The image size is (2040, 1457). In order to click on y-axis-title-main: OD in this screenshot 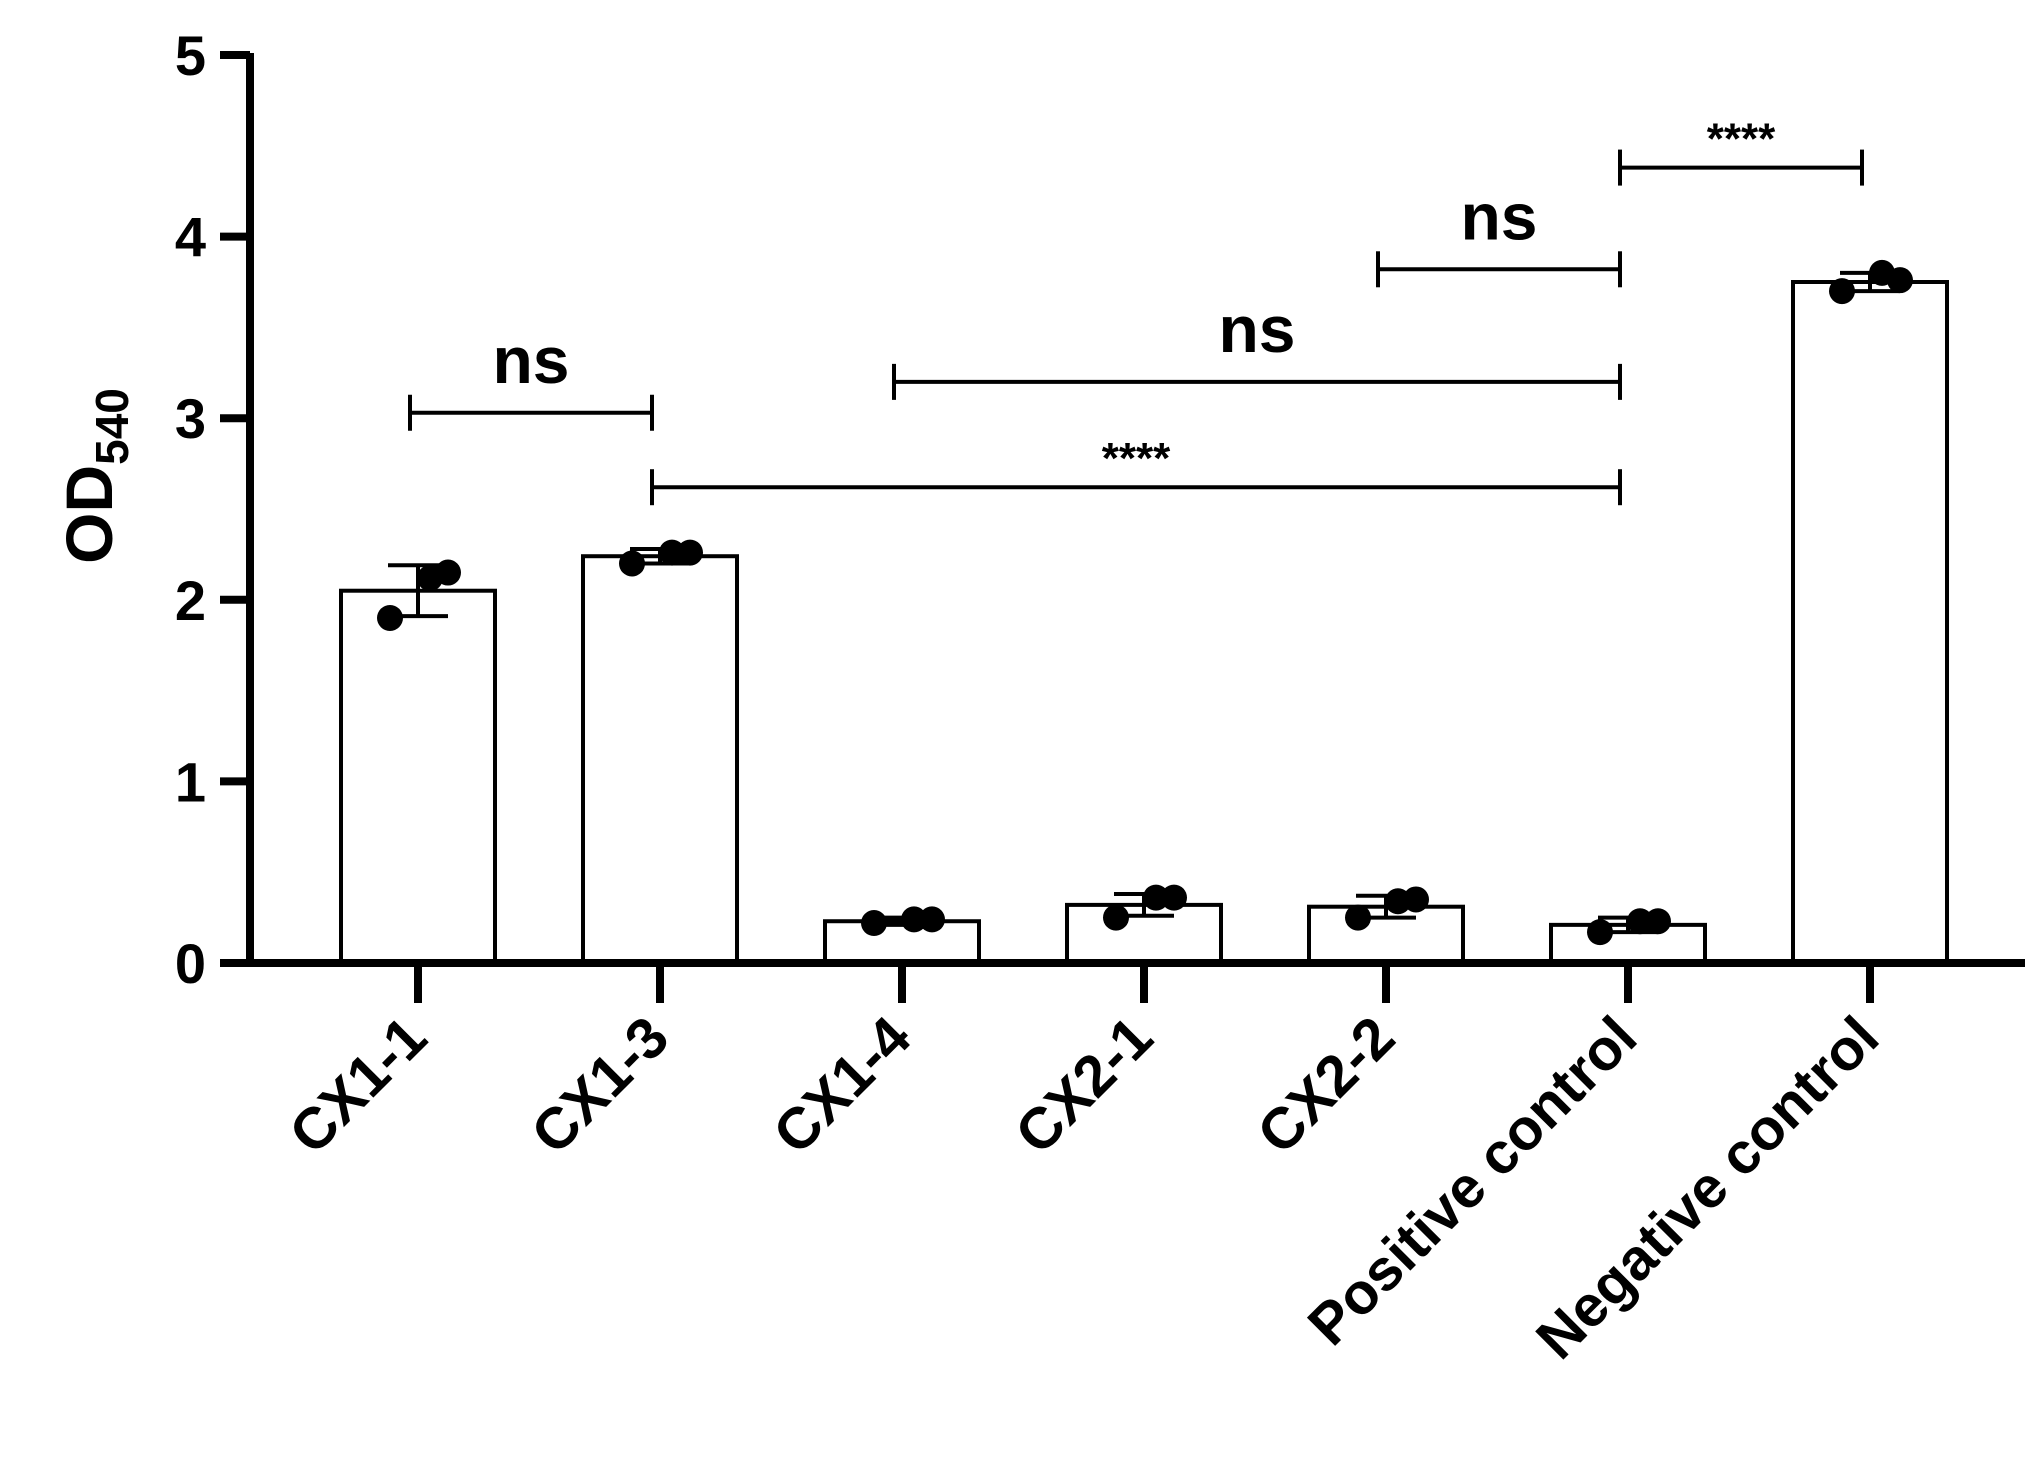, I will do `click(89, 514)`.